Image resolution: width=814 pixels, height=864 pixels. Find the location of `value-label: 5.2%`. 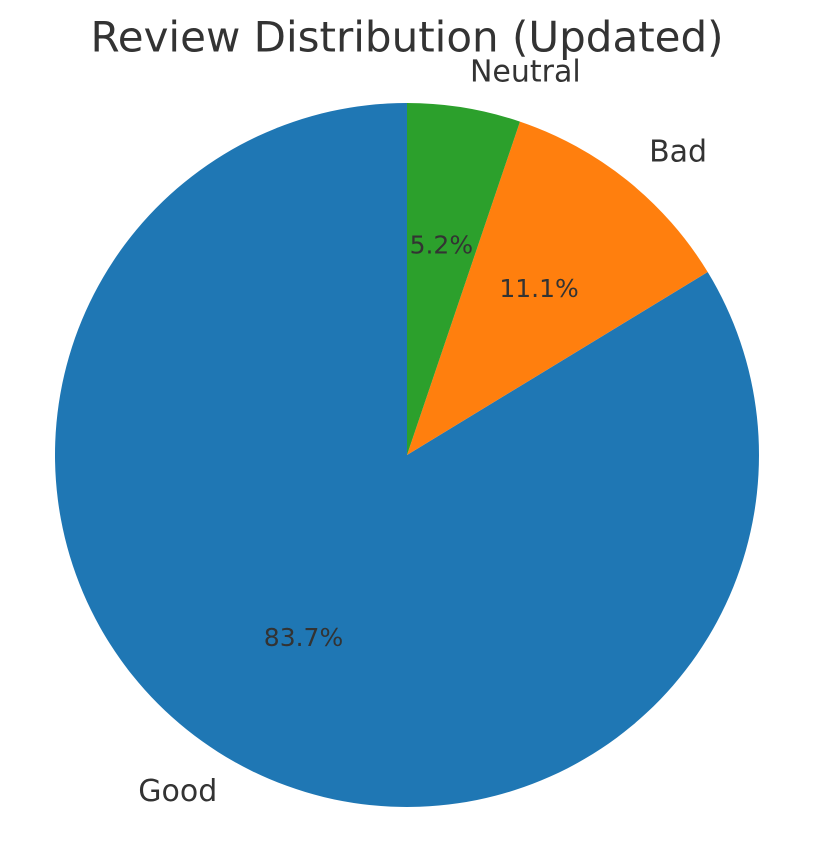

value-label: 5.2% is located at coordinates (442, 245).